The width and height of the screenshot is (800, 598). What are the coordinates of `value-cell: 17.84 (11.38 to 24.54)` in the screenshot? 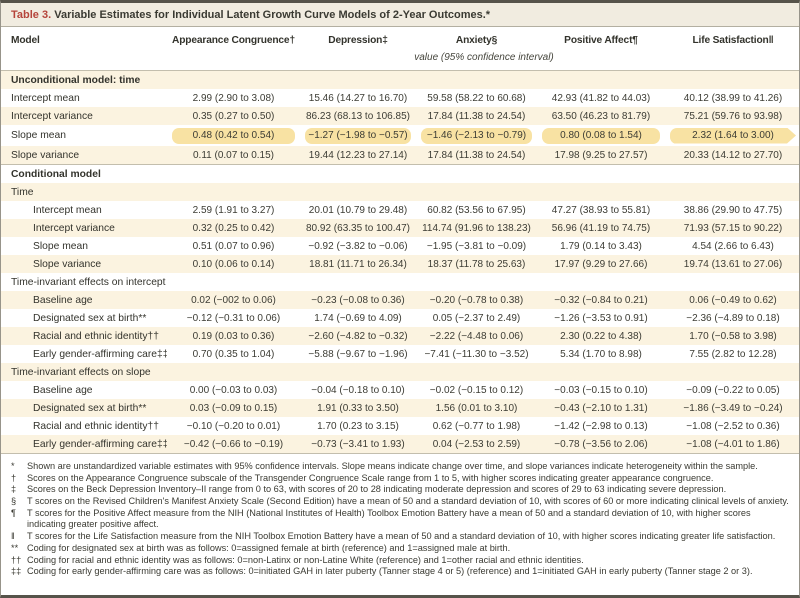 It's located at (476, 116).